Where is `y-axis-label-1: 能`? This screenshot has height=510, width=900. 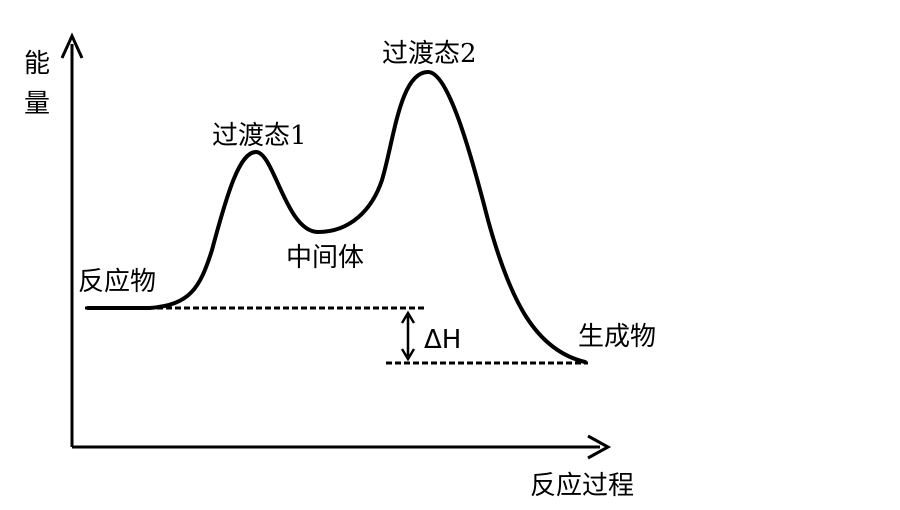 y-axis-label-1: 能 is located at coordinates (37, 64).